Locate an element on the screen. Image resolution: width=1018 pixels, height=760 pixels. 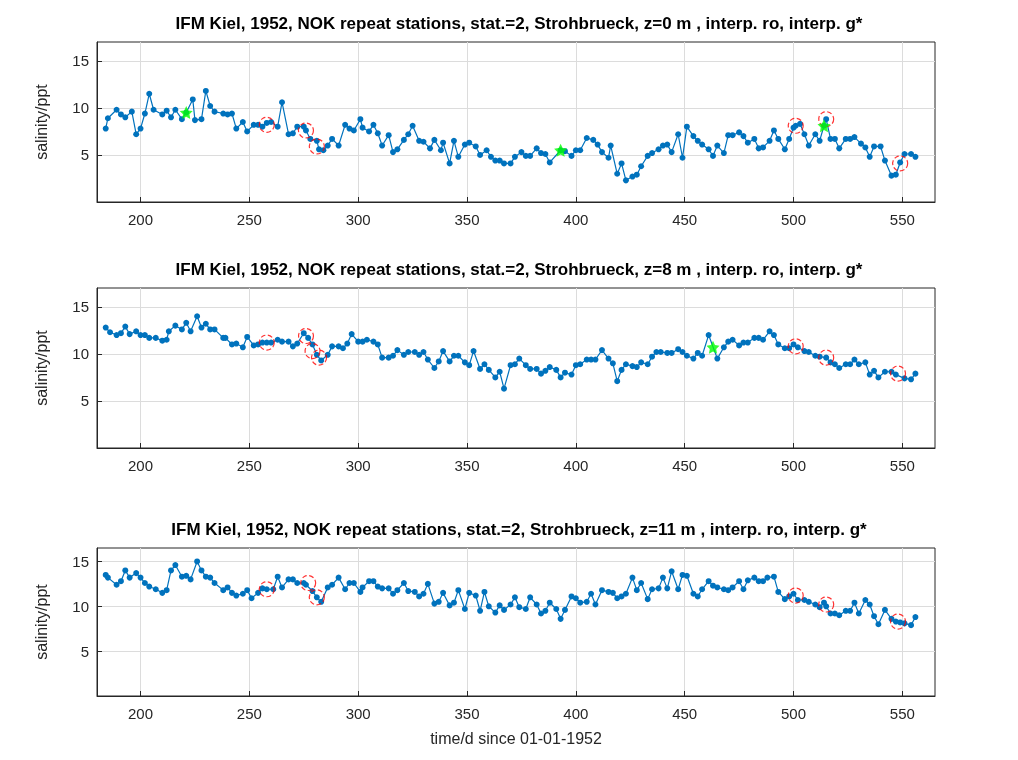
chart-title: IFM Kiel, 1952, NOK repeat stations, stat.=2, Strohbrueck, z=11 m , interp. ro, interp. g* is located at coordinates (519, 529).